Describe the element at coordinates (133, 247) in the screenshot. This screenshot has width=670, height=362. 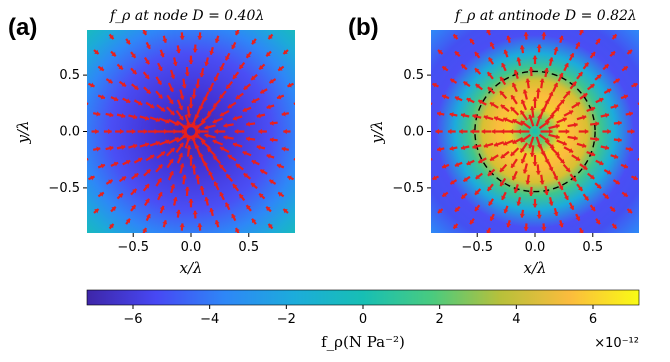
I see `x-tick-label: −0.5` at that location.